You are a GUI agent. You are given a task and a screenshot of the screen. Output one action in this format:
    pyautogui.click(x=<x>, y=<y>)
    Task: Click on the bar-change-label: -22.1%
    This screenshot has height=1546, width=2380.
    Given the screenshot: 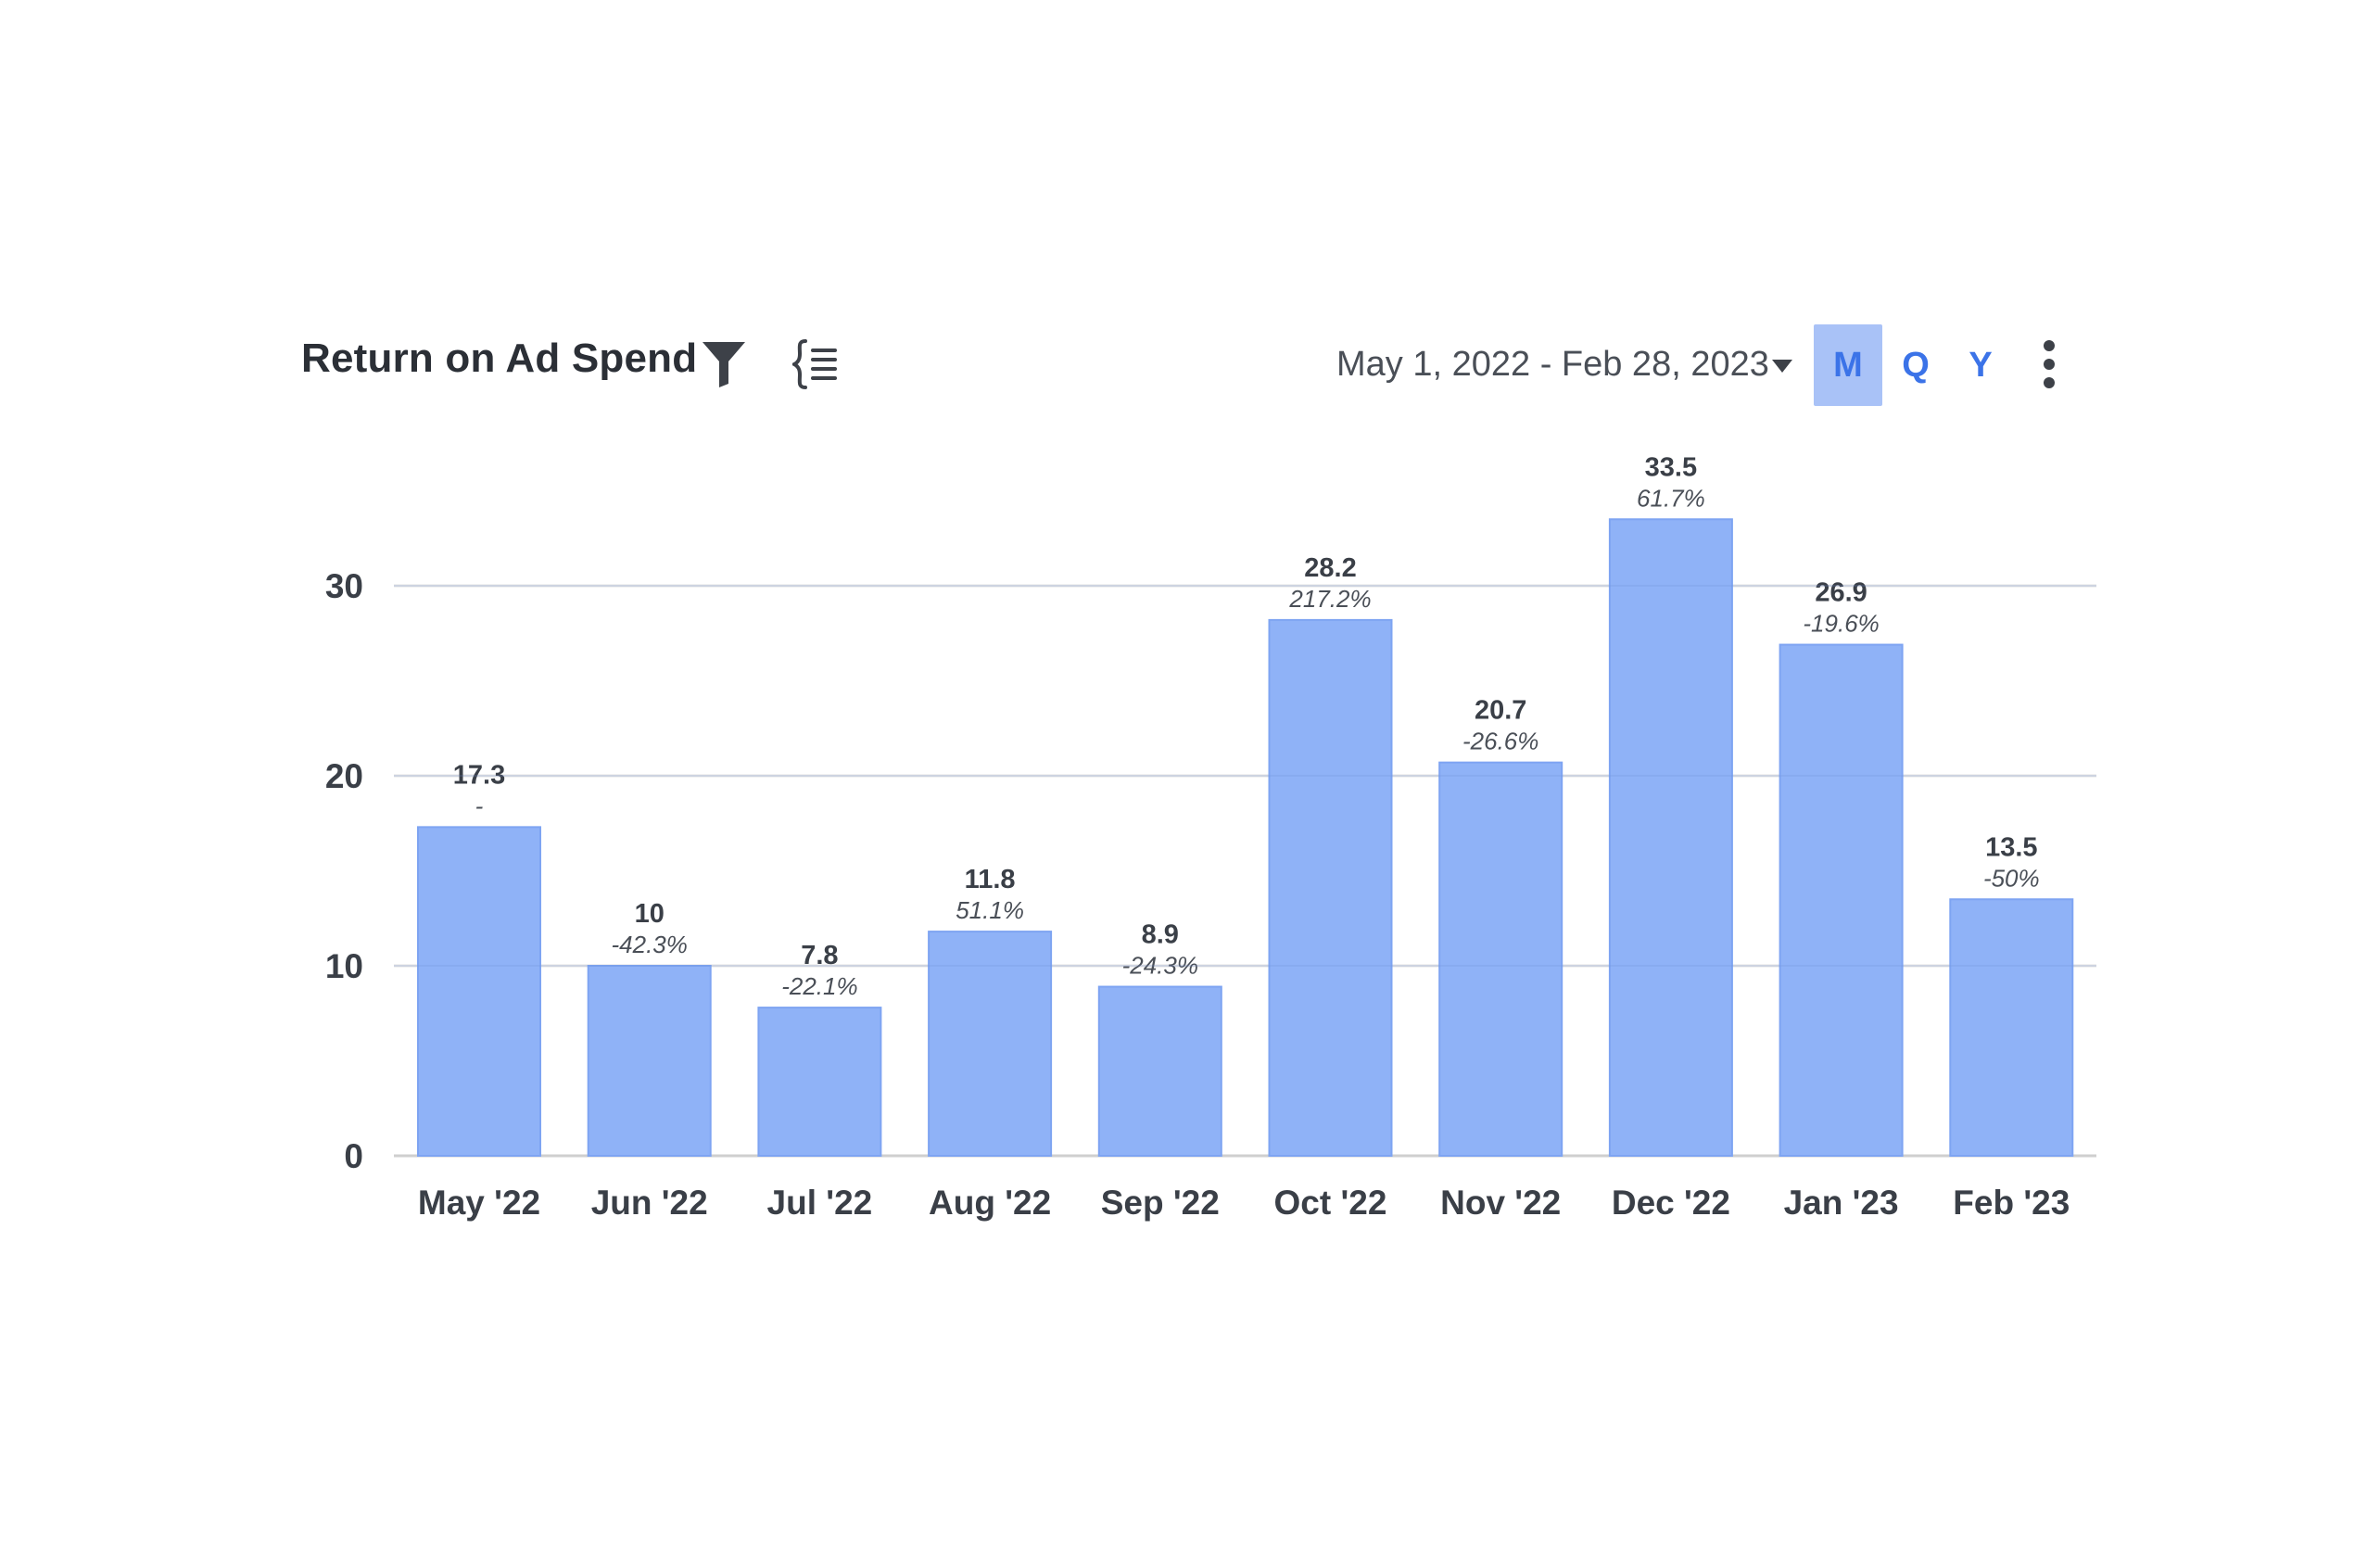 What is the action you would take?
    pyautogui.click(x=819, y=986)
    